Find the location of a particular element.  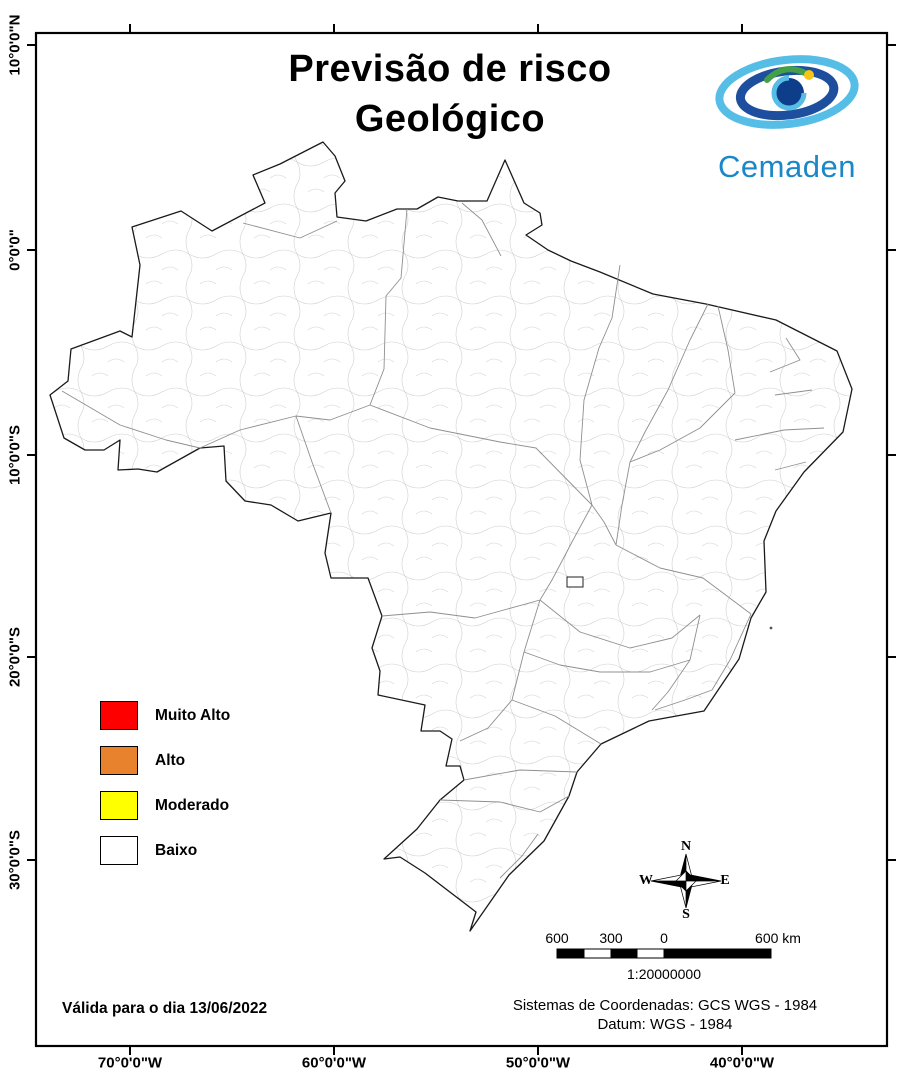

lon-label-70w: 70°0'0"W is located at coordinates (130, 1063).